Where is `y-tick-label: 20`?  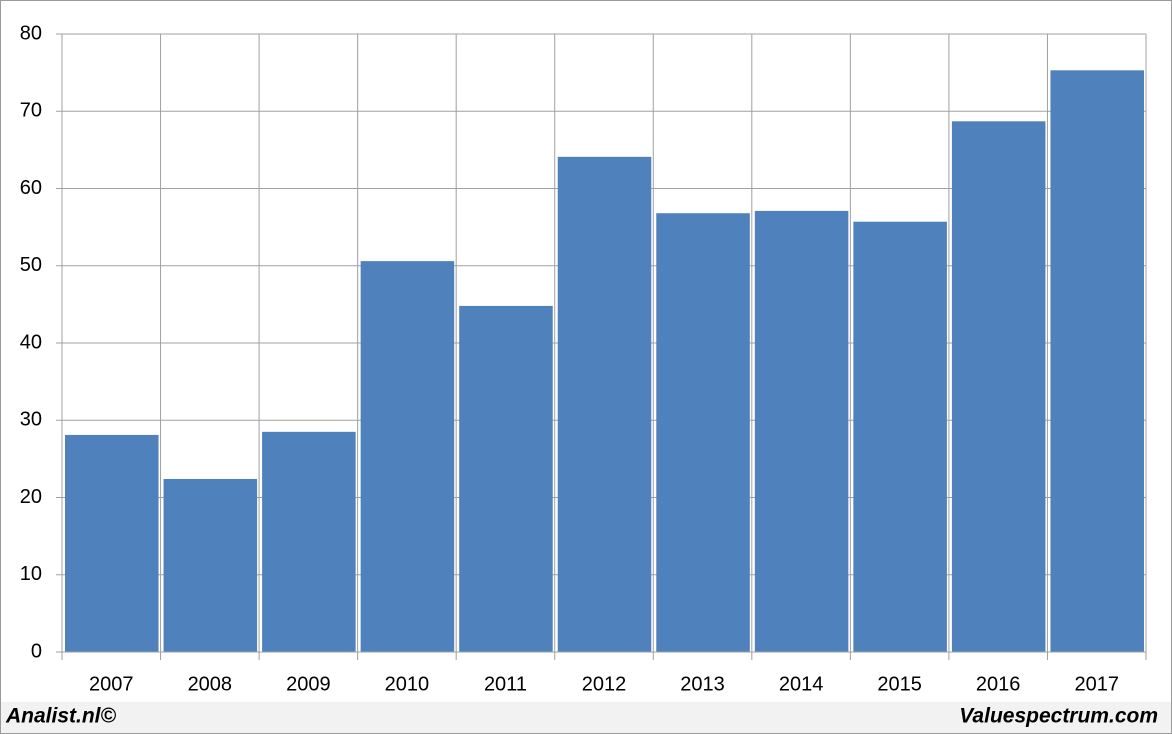 y-tick-label: 20 is located at coordinates (31, 497).